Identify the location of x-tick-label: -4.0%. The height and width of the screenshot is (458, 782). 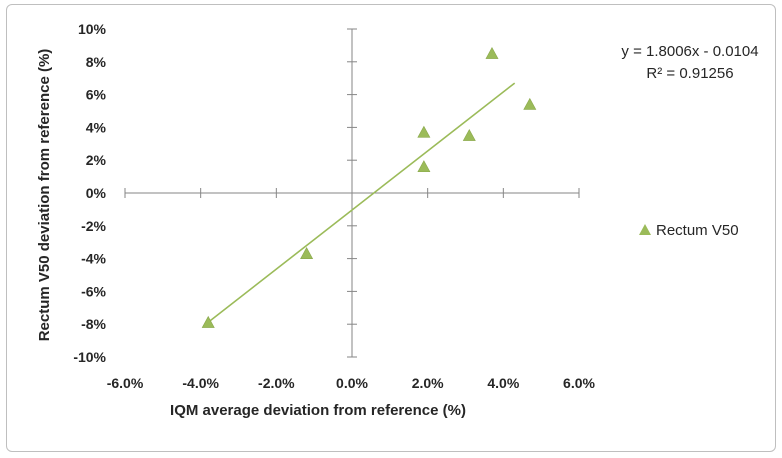
(200, 383).